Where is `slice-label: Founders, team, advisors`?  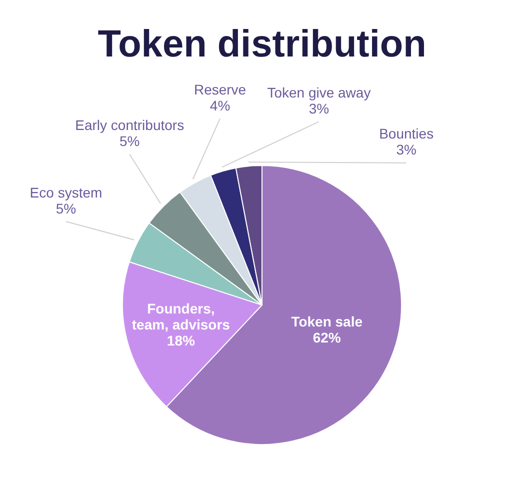
slice-label: Founders, team, advisors is located at coordinates (181, 316).